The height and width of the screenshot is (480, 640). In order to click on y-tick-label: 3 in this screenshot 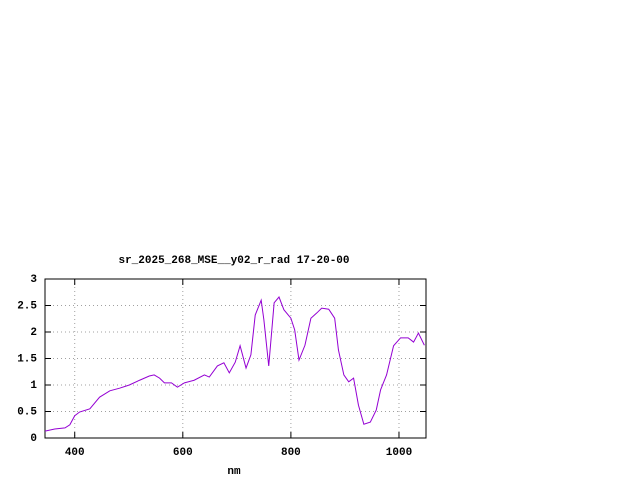, I will do `click(33, 280)`.